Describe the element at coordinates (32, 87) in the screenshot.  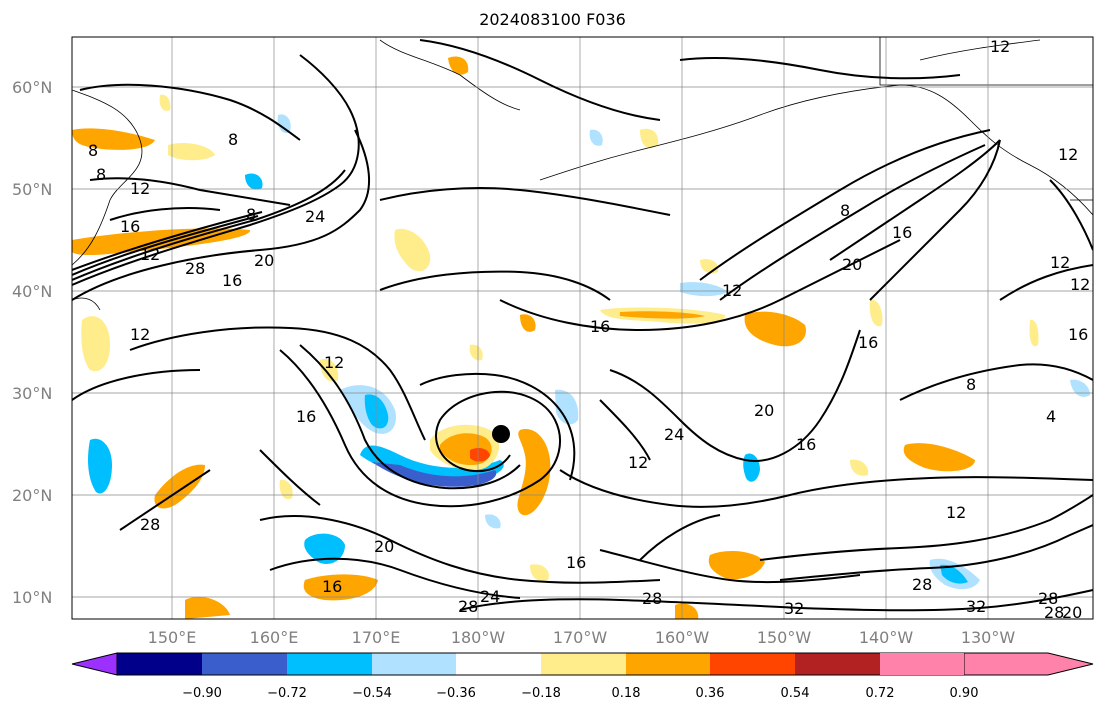
I see `lat-label: 60°N` at that location.